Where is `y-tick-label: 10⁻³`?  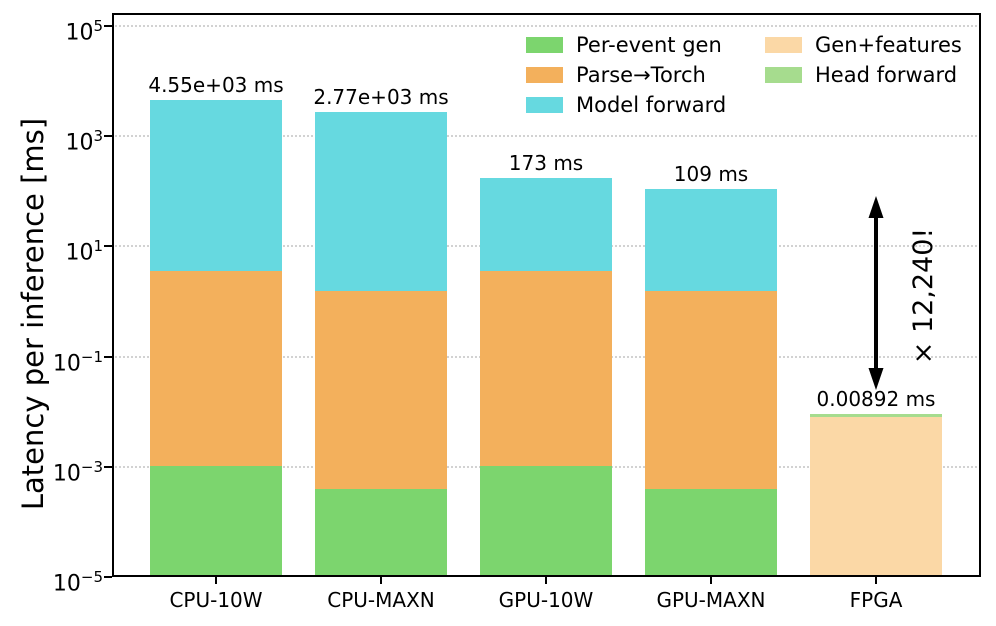
y-tick-label: 10⁻³ is located at coordinates (77, 472).